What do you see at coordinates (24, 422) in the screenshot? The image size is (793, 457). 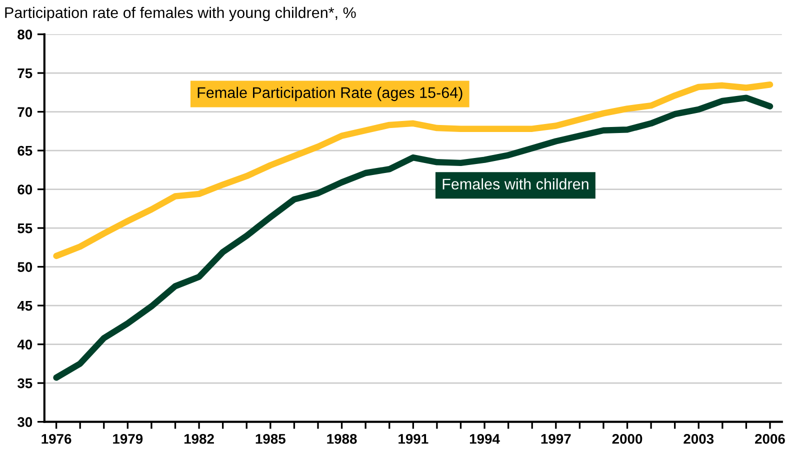 I see `y-tick-label: 30` at bounding box center [24, 422].